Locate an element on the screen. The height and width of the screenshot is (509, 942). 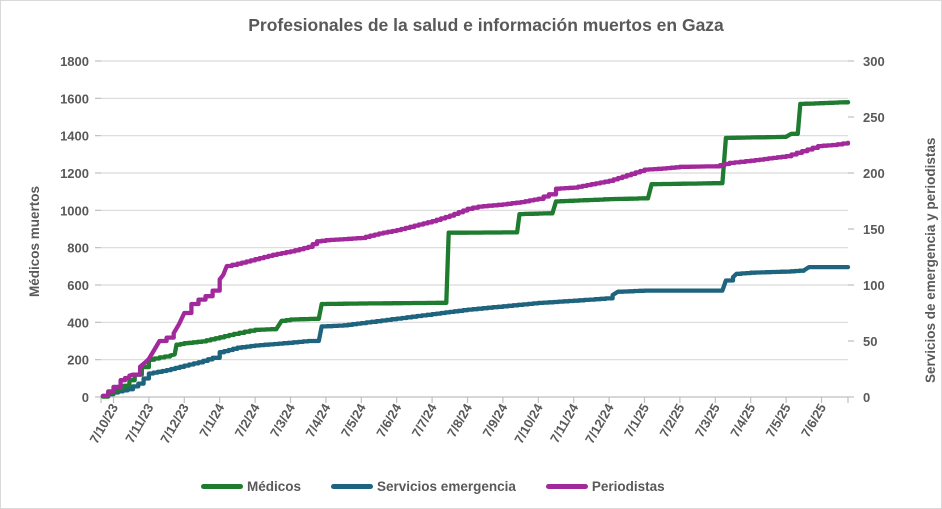
x-axis-label: 7/4/25 is located at coordinates (742, 420).